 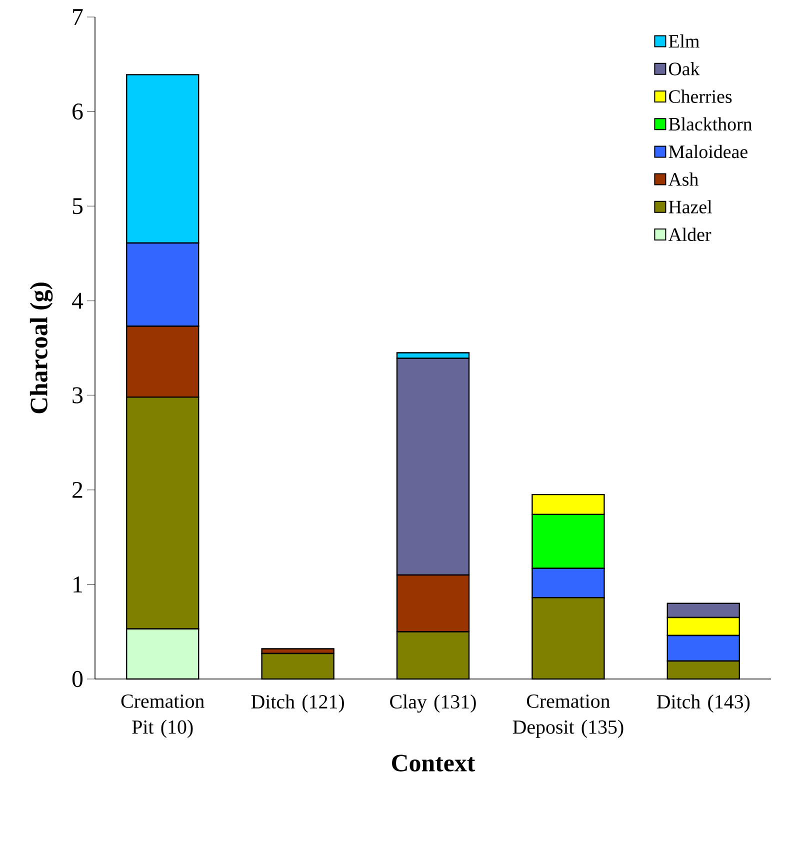 What do you see at coordinates (433, 703) in the screenshot?
I see `x-tick-label: Clay (131)` at bounding box center [433, 703].